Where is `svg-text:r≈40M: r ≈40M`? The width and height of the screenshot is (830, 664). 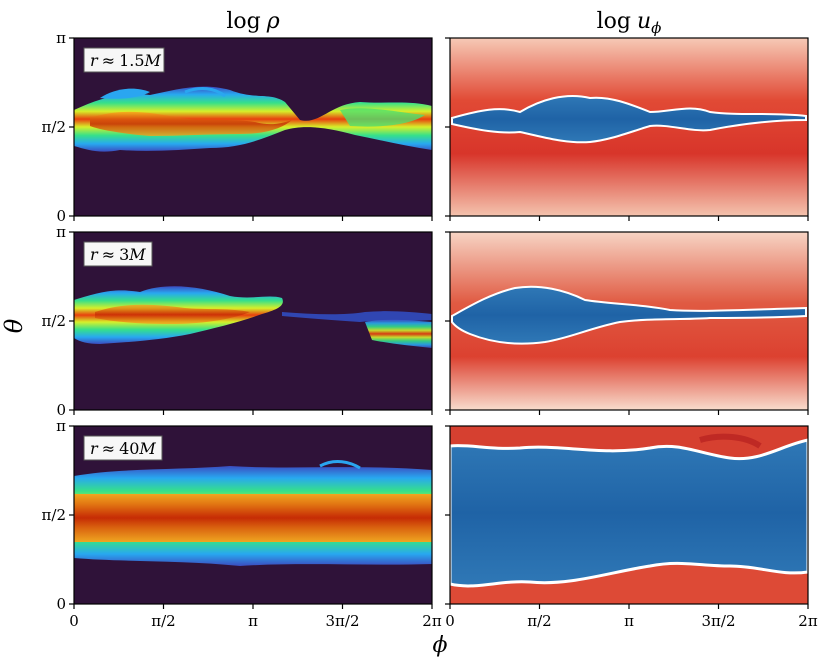
svg-text:r≈40M: r ≈40M is located at coordinates (123, 448).